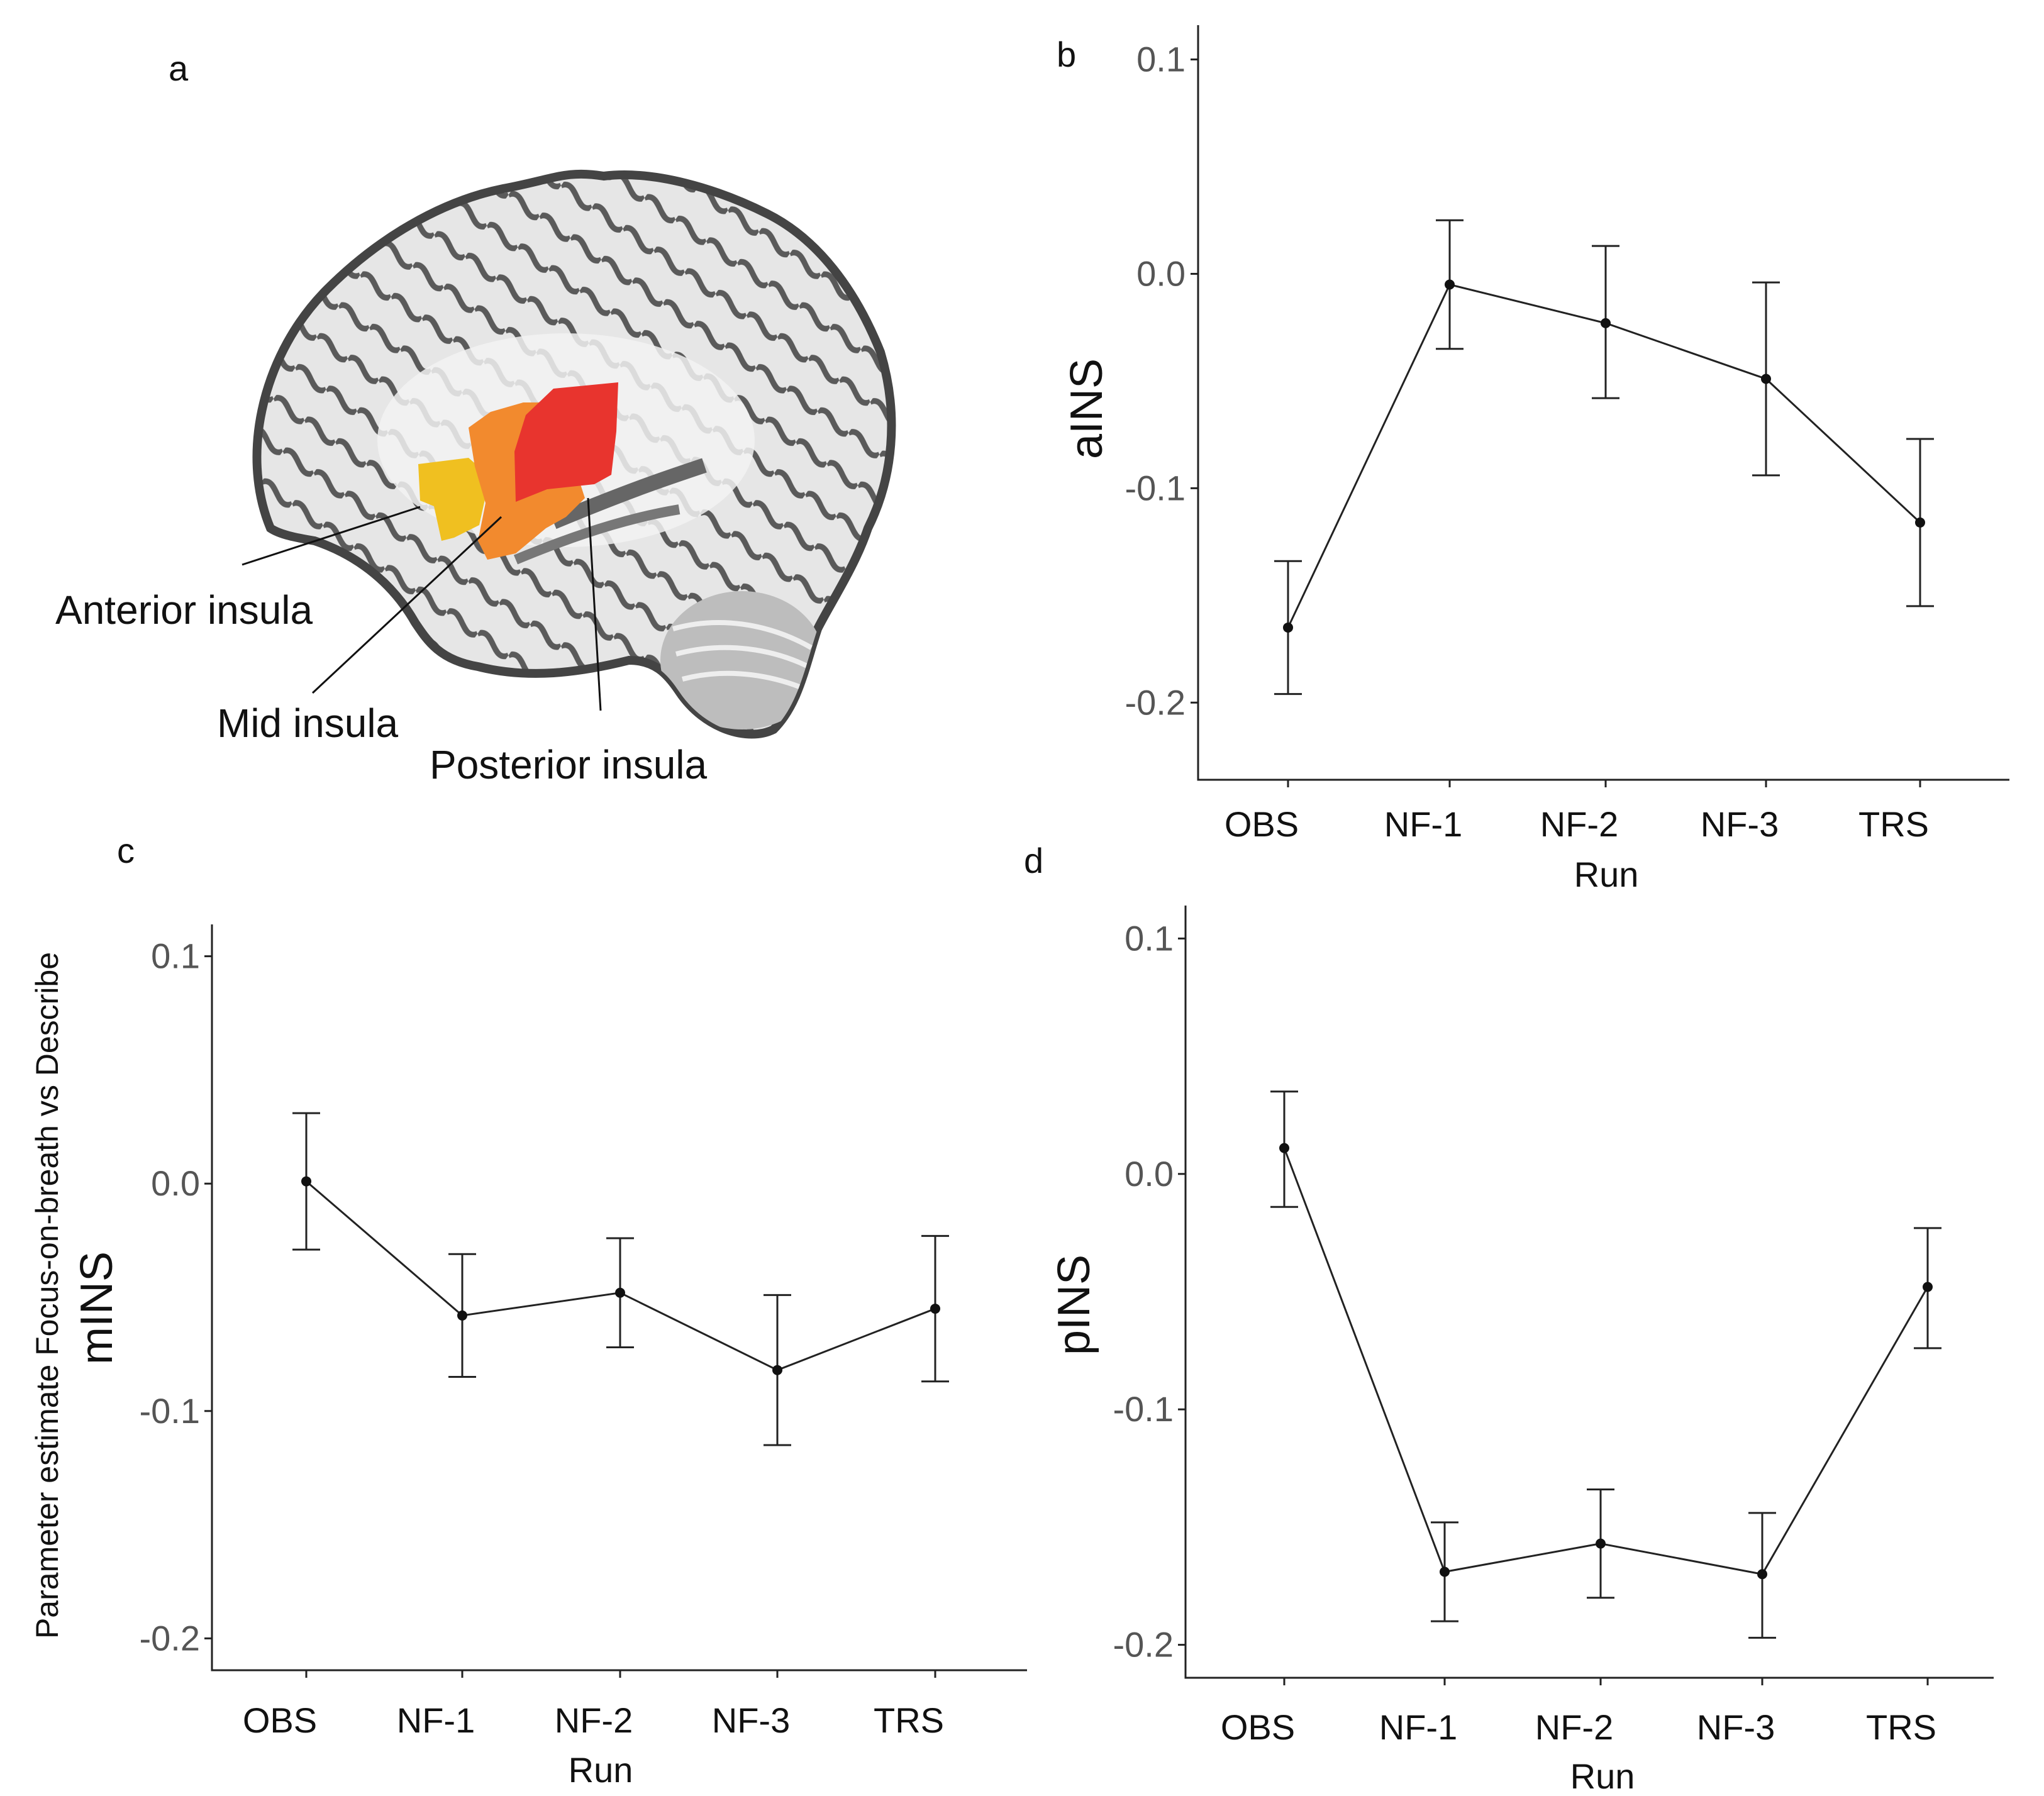 This screenshot has height=1796, width=2044. What do you see at coordinates (601, 1770) in the screenshot?
I see `panel-c-x-axis-label: Run` at bounding box center [601, 1770].